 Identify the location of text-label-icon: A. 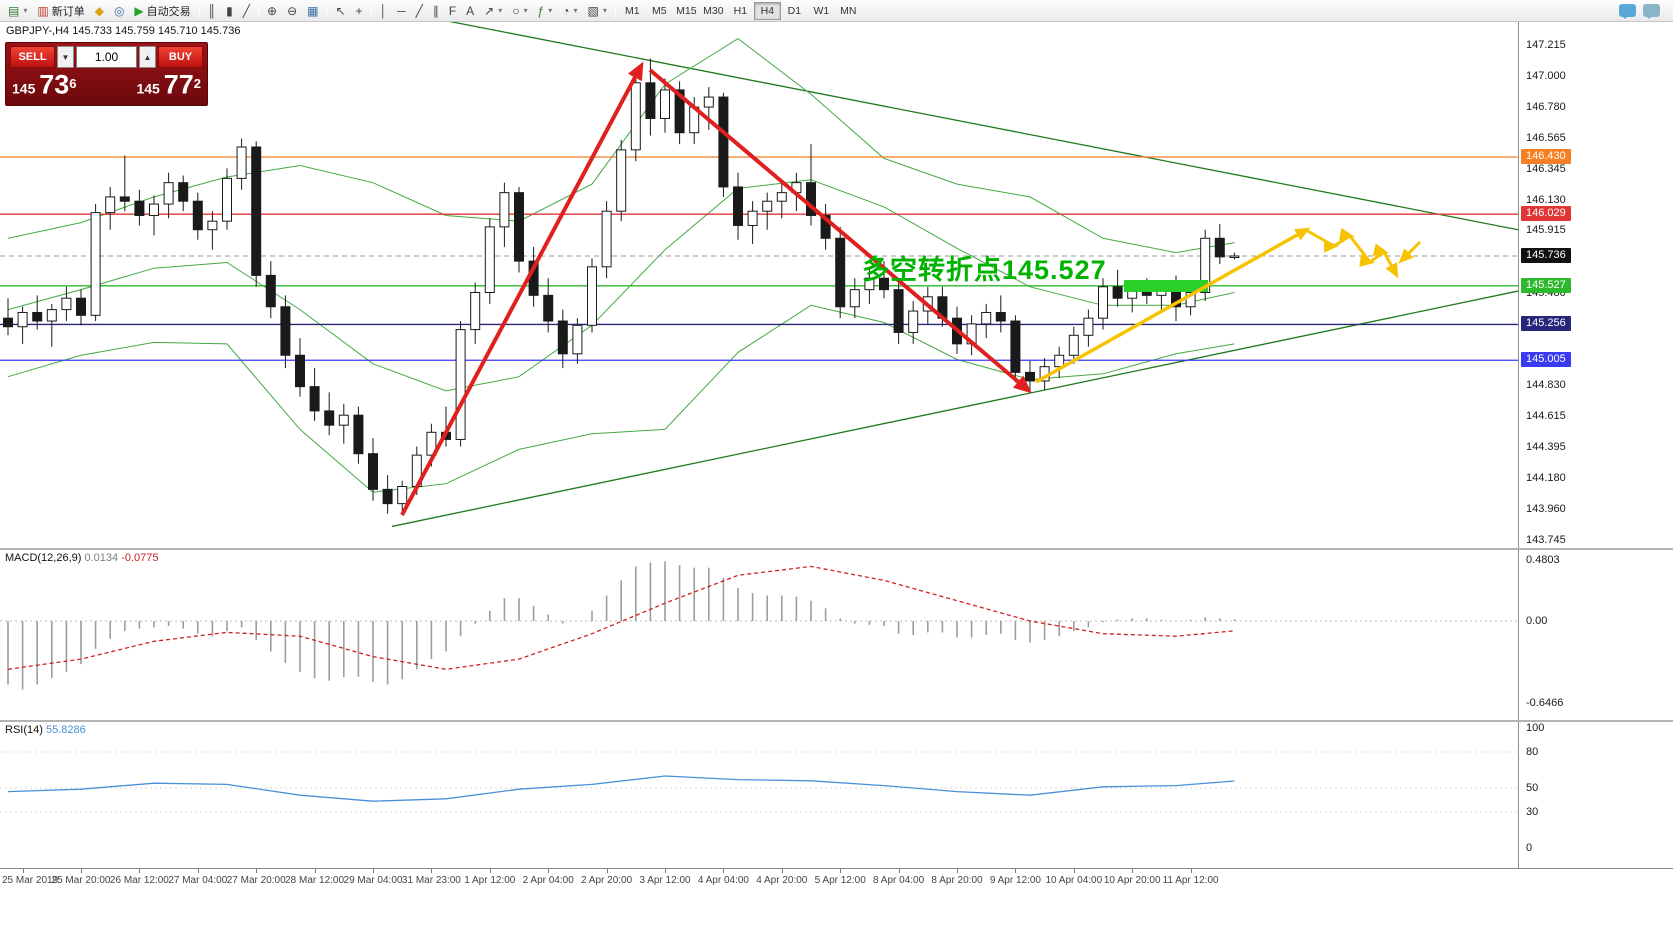
(470, 11).